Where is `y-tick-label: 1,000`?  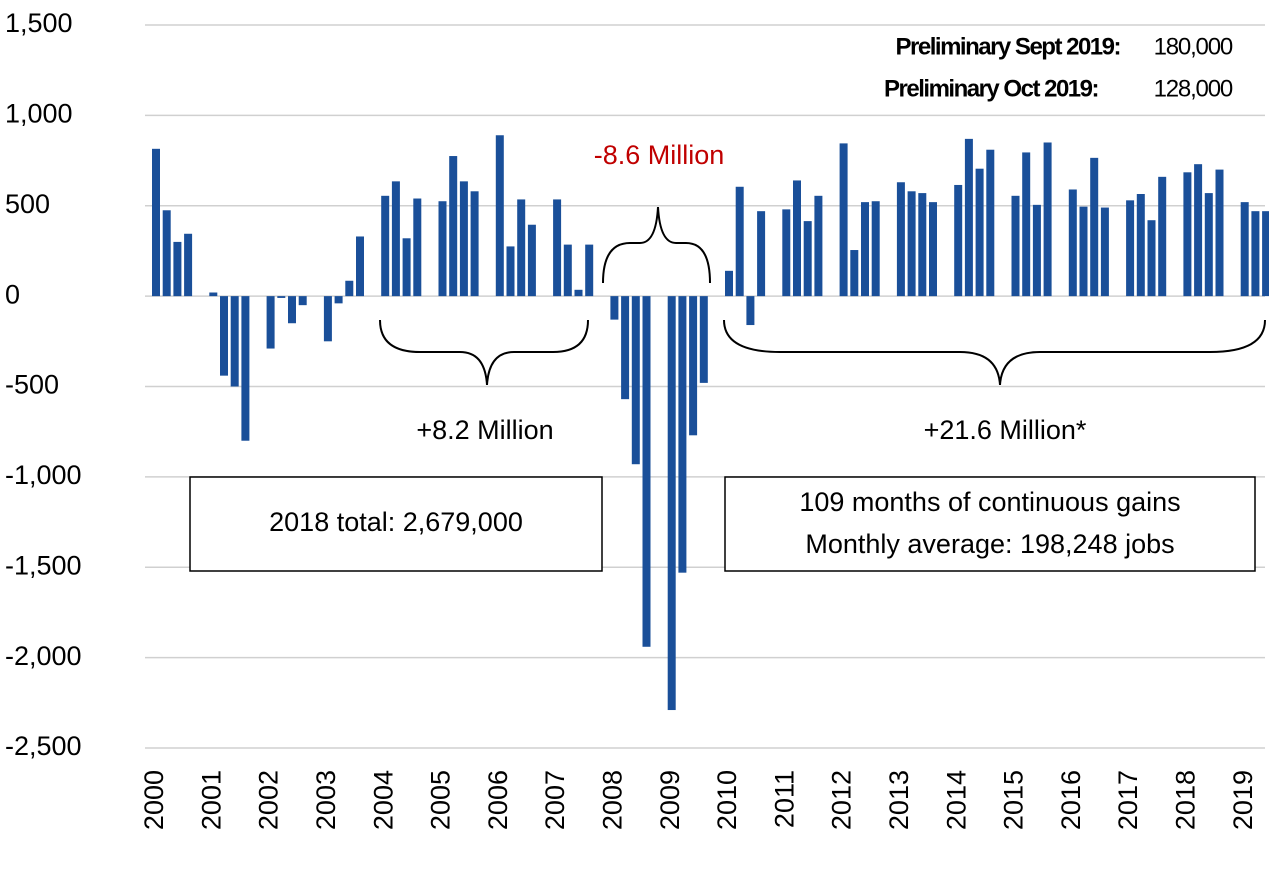 y-tick-label: 1,000 is located at coordinates (39, 114).